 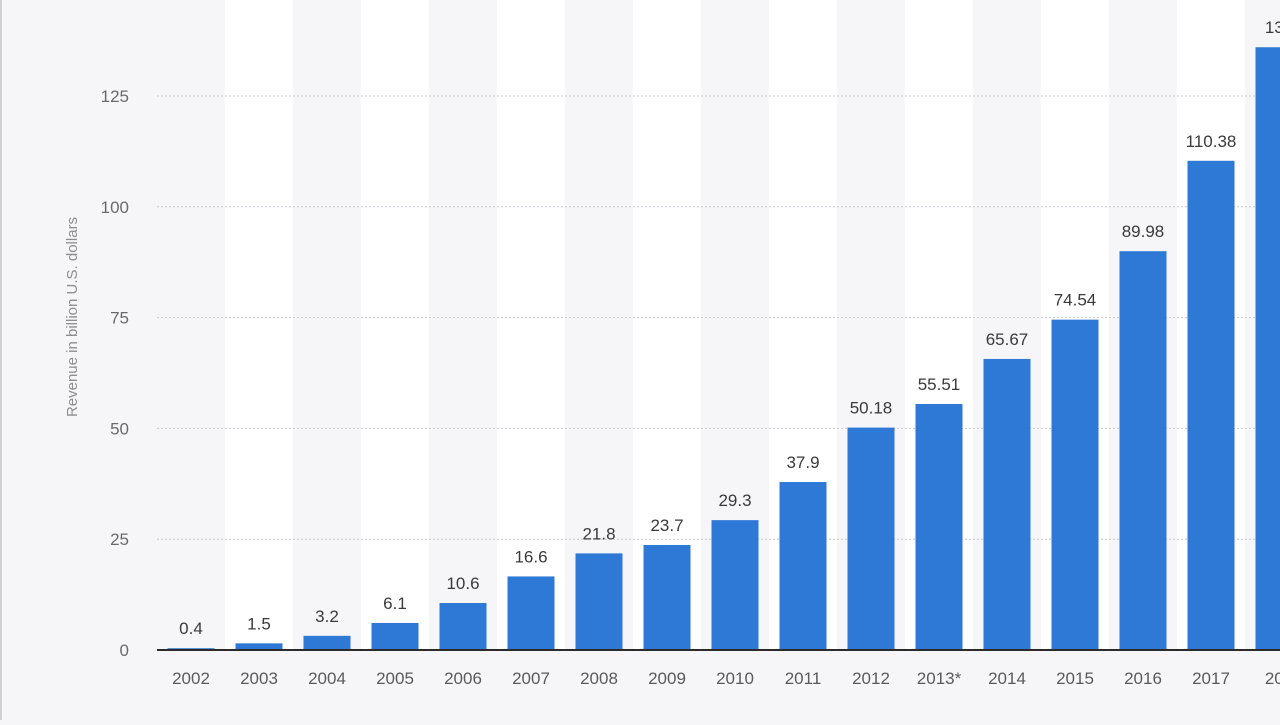 I want to click on x-tick-label: 2007, so click(x=531, y=678).